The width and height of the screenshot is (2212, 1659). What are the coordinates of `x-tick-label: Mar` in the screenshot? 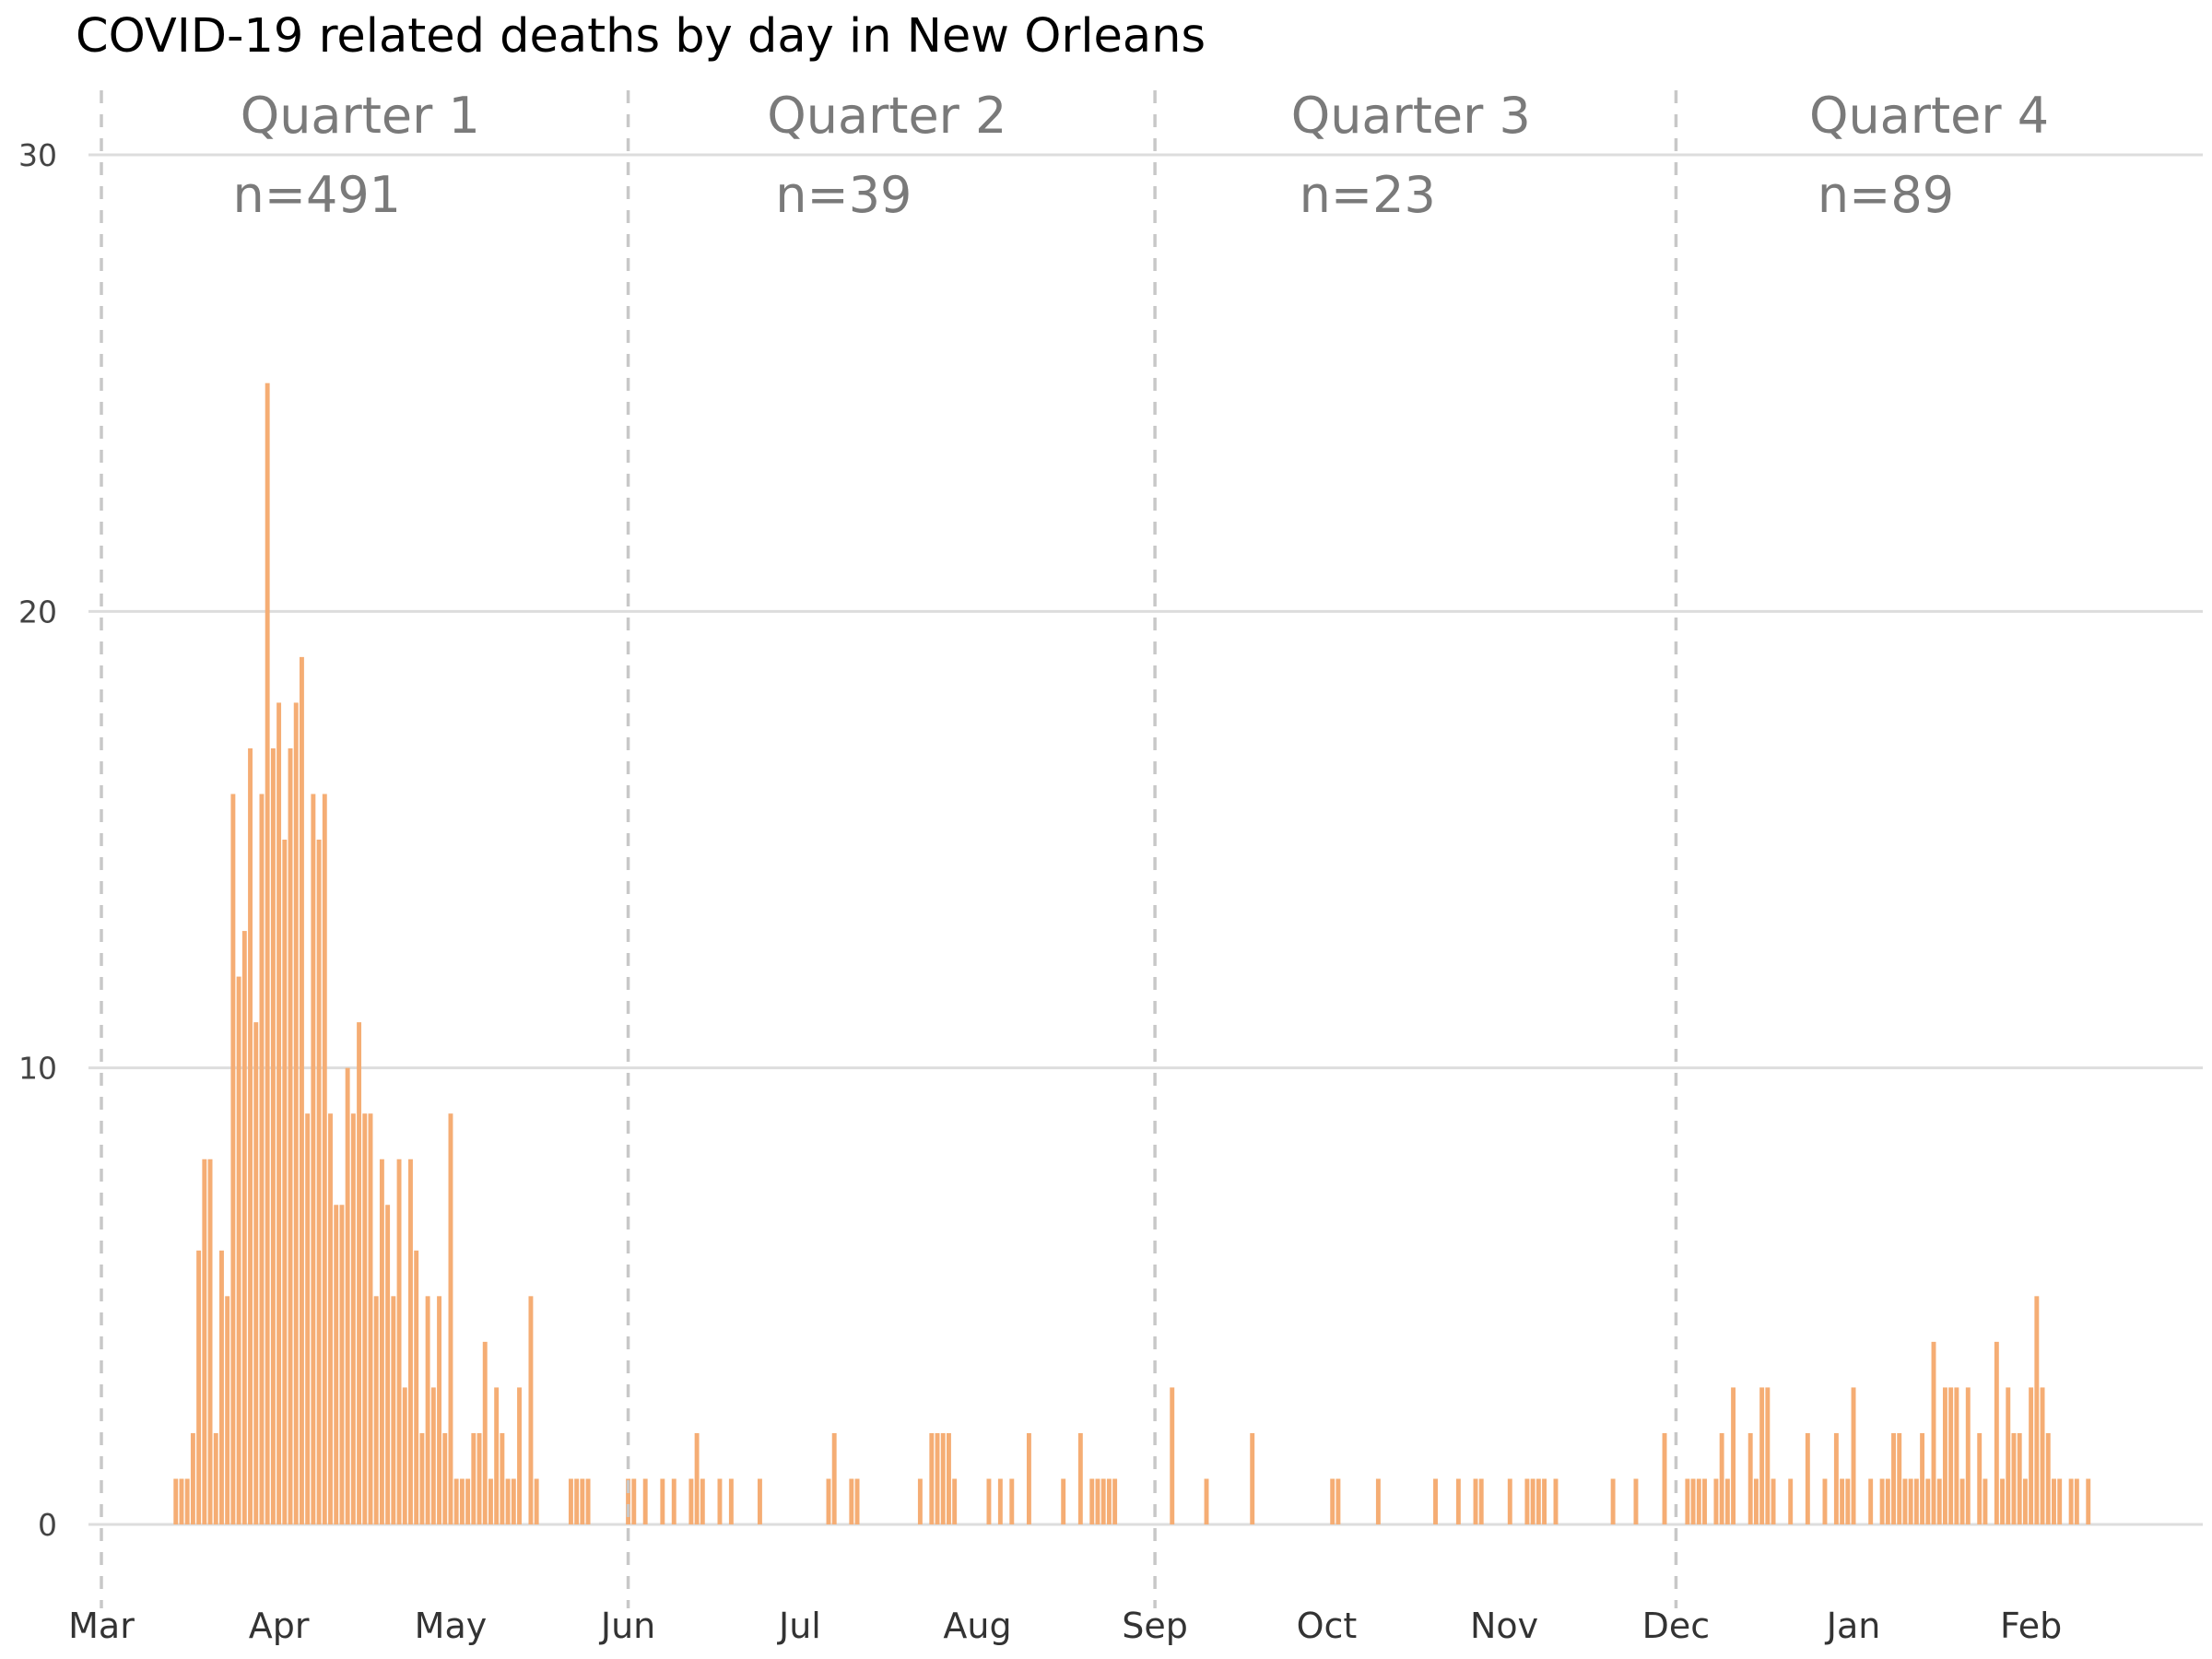 It's located at (101, 1626).